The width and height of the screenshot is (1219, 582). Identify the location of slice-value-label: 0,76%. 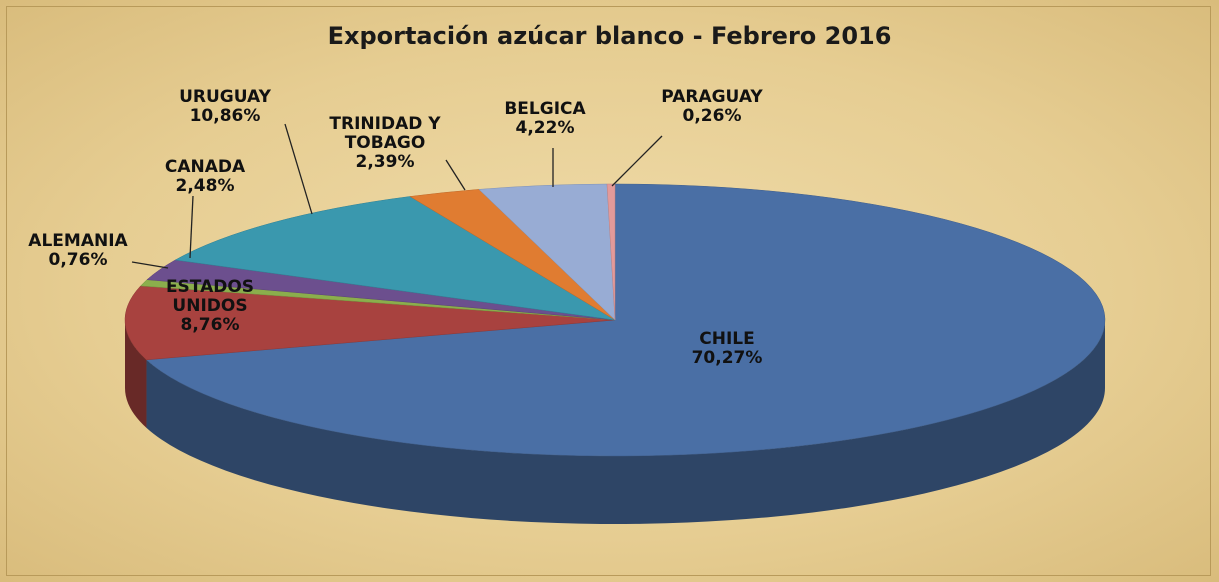
(78, 260).